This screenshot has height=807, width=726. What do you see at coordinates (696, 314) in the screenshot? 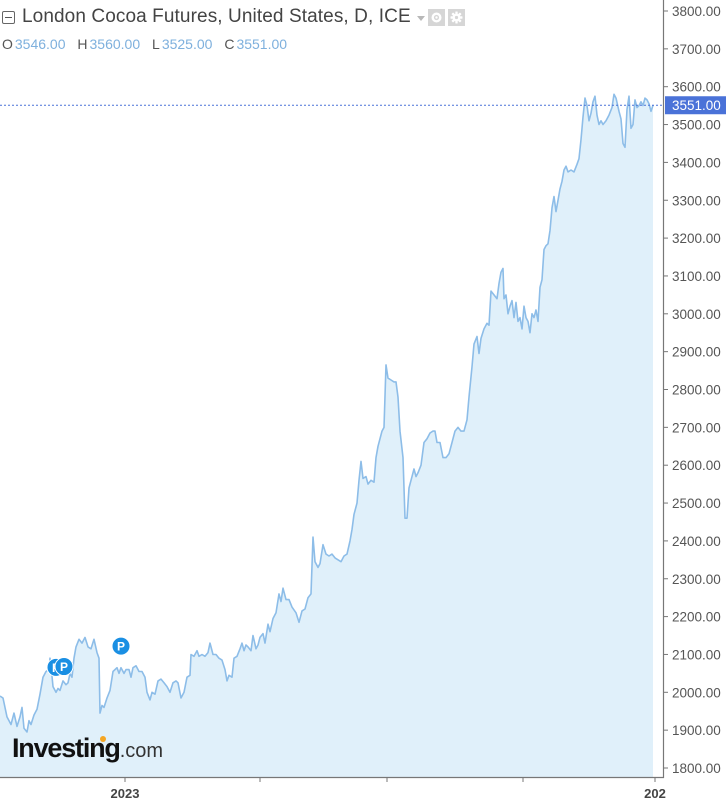
I see `price-axis-label: 3000.00` at bounding box center [696, 314].